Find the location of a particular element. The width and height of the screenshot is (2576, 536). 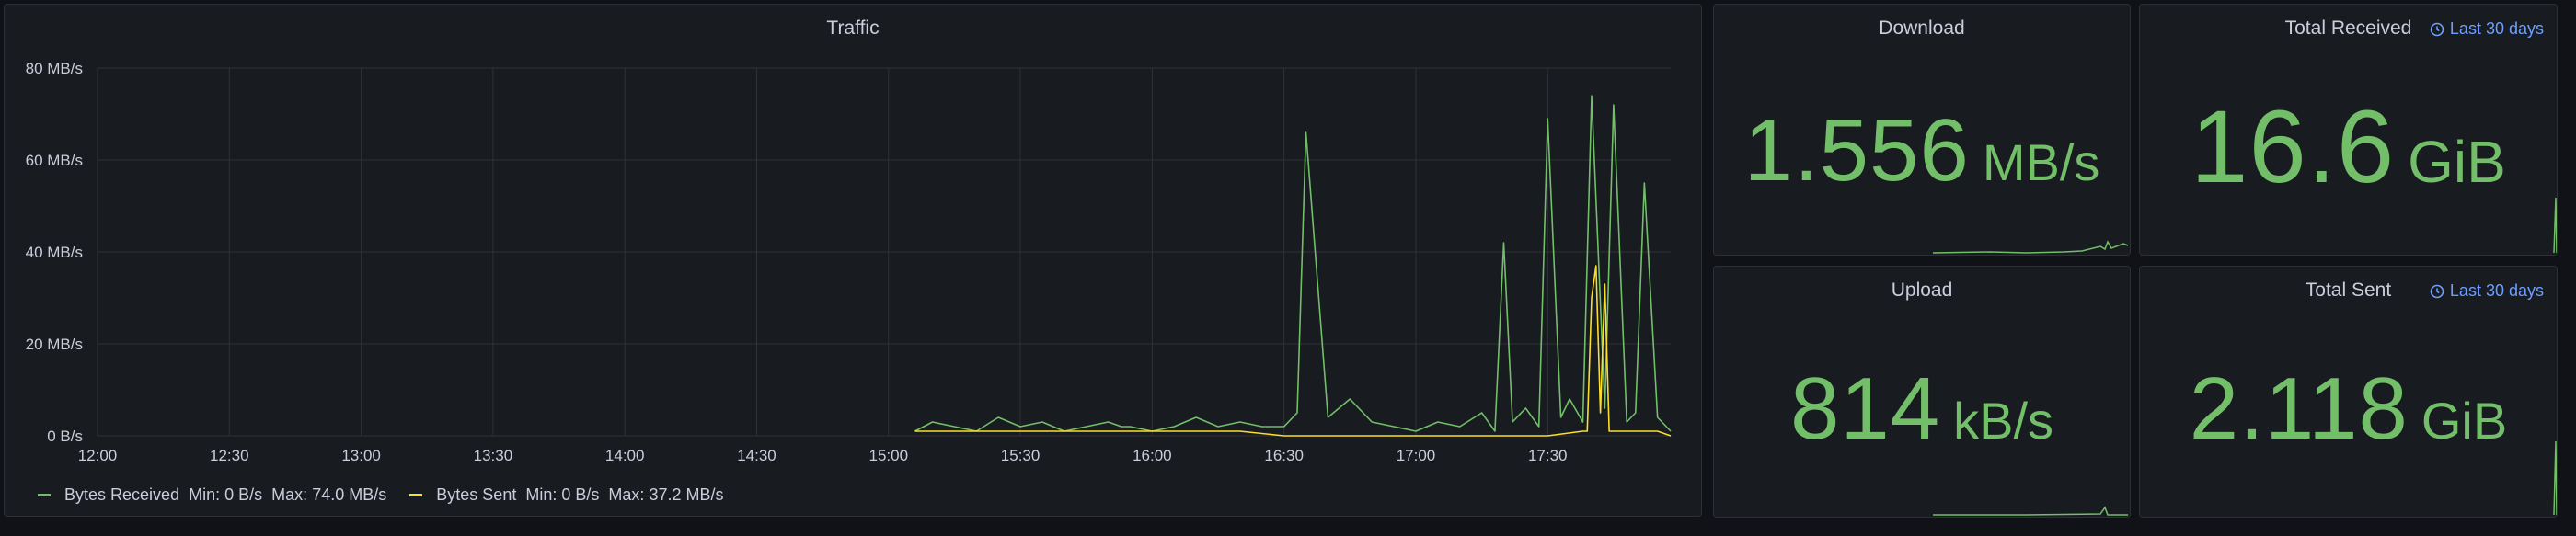

x-tick-label: 16:00 is located at coordinates (1152, 455).